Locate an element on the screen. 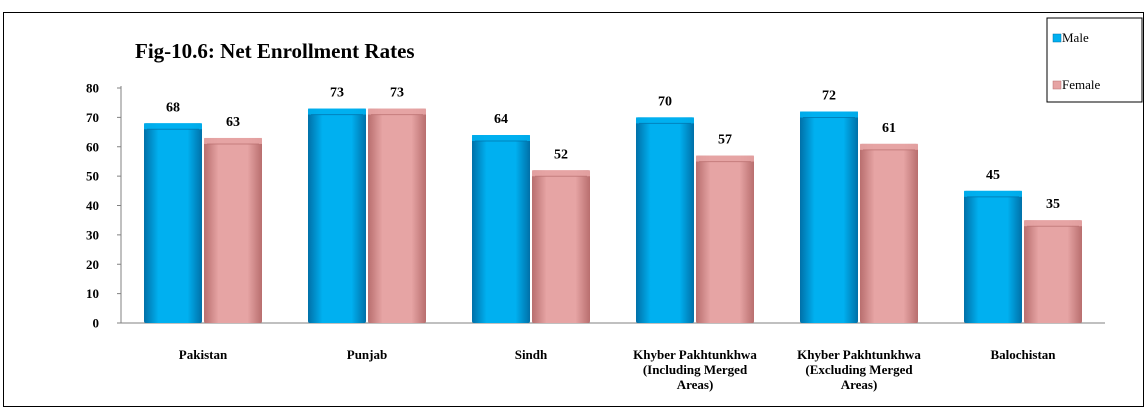 The image size is (1148, 409). y-tick-label: 0 is located at coordinates (96, 323).